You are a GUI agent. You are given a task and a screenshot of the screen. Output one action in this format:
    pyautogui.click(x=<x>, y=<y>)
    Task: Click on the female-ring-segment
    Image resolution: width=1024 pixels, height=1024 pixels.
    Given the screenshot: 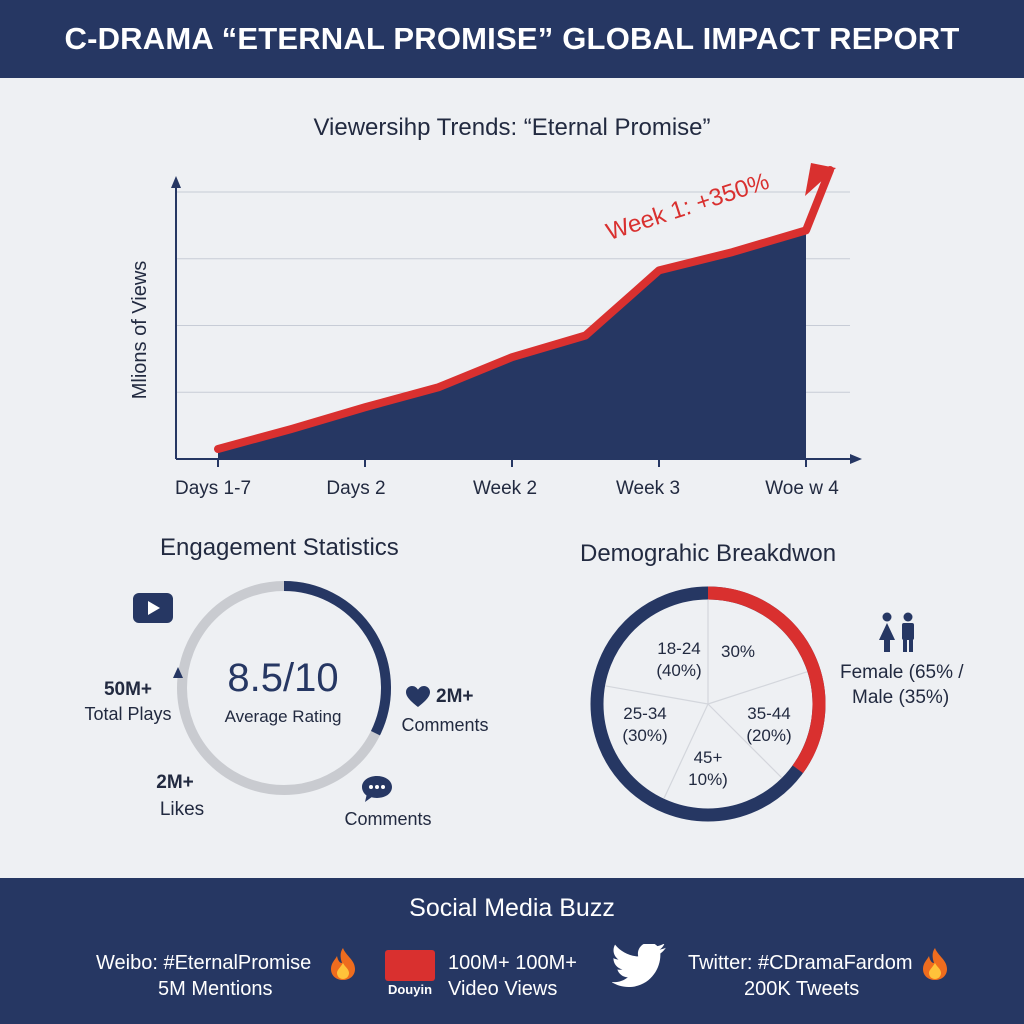 What is the action you would take?
    pyautogui.click(x=766, y=680)
    